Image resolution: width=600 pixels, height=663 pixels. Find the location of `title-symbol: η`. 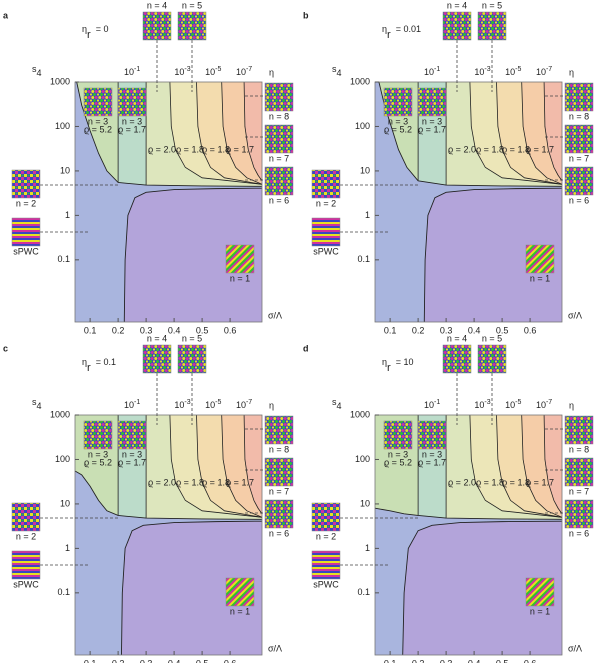

title-symbol: η is located at coordinates (384, 29).